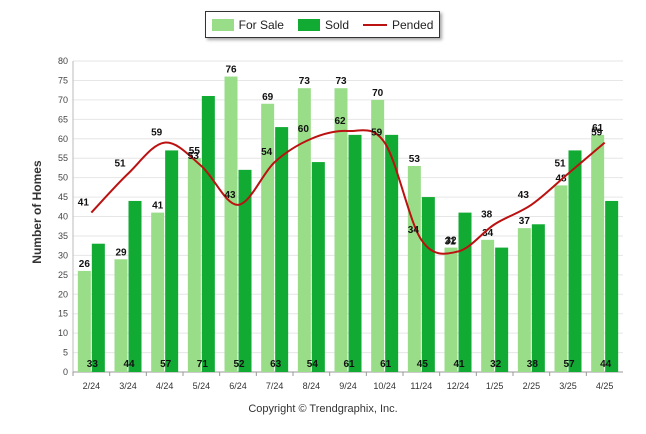 This screenshot has height=434, width=646. I want to click on chart-legend: For Sale Sold Pended, so click(322, 24).